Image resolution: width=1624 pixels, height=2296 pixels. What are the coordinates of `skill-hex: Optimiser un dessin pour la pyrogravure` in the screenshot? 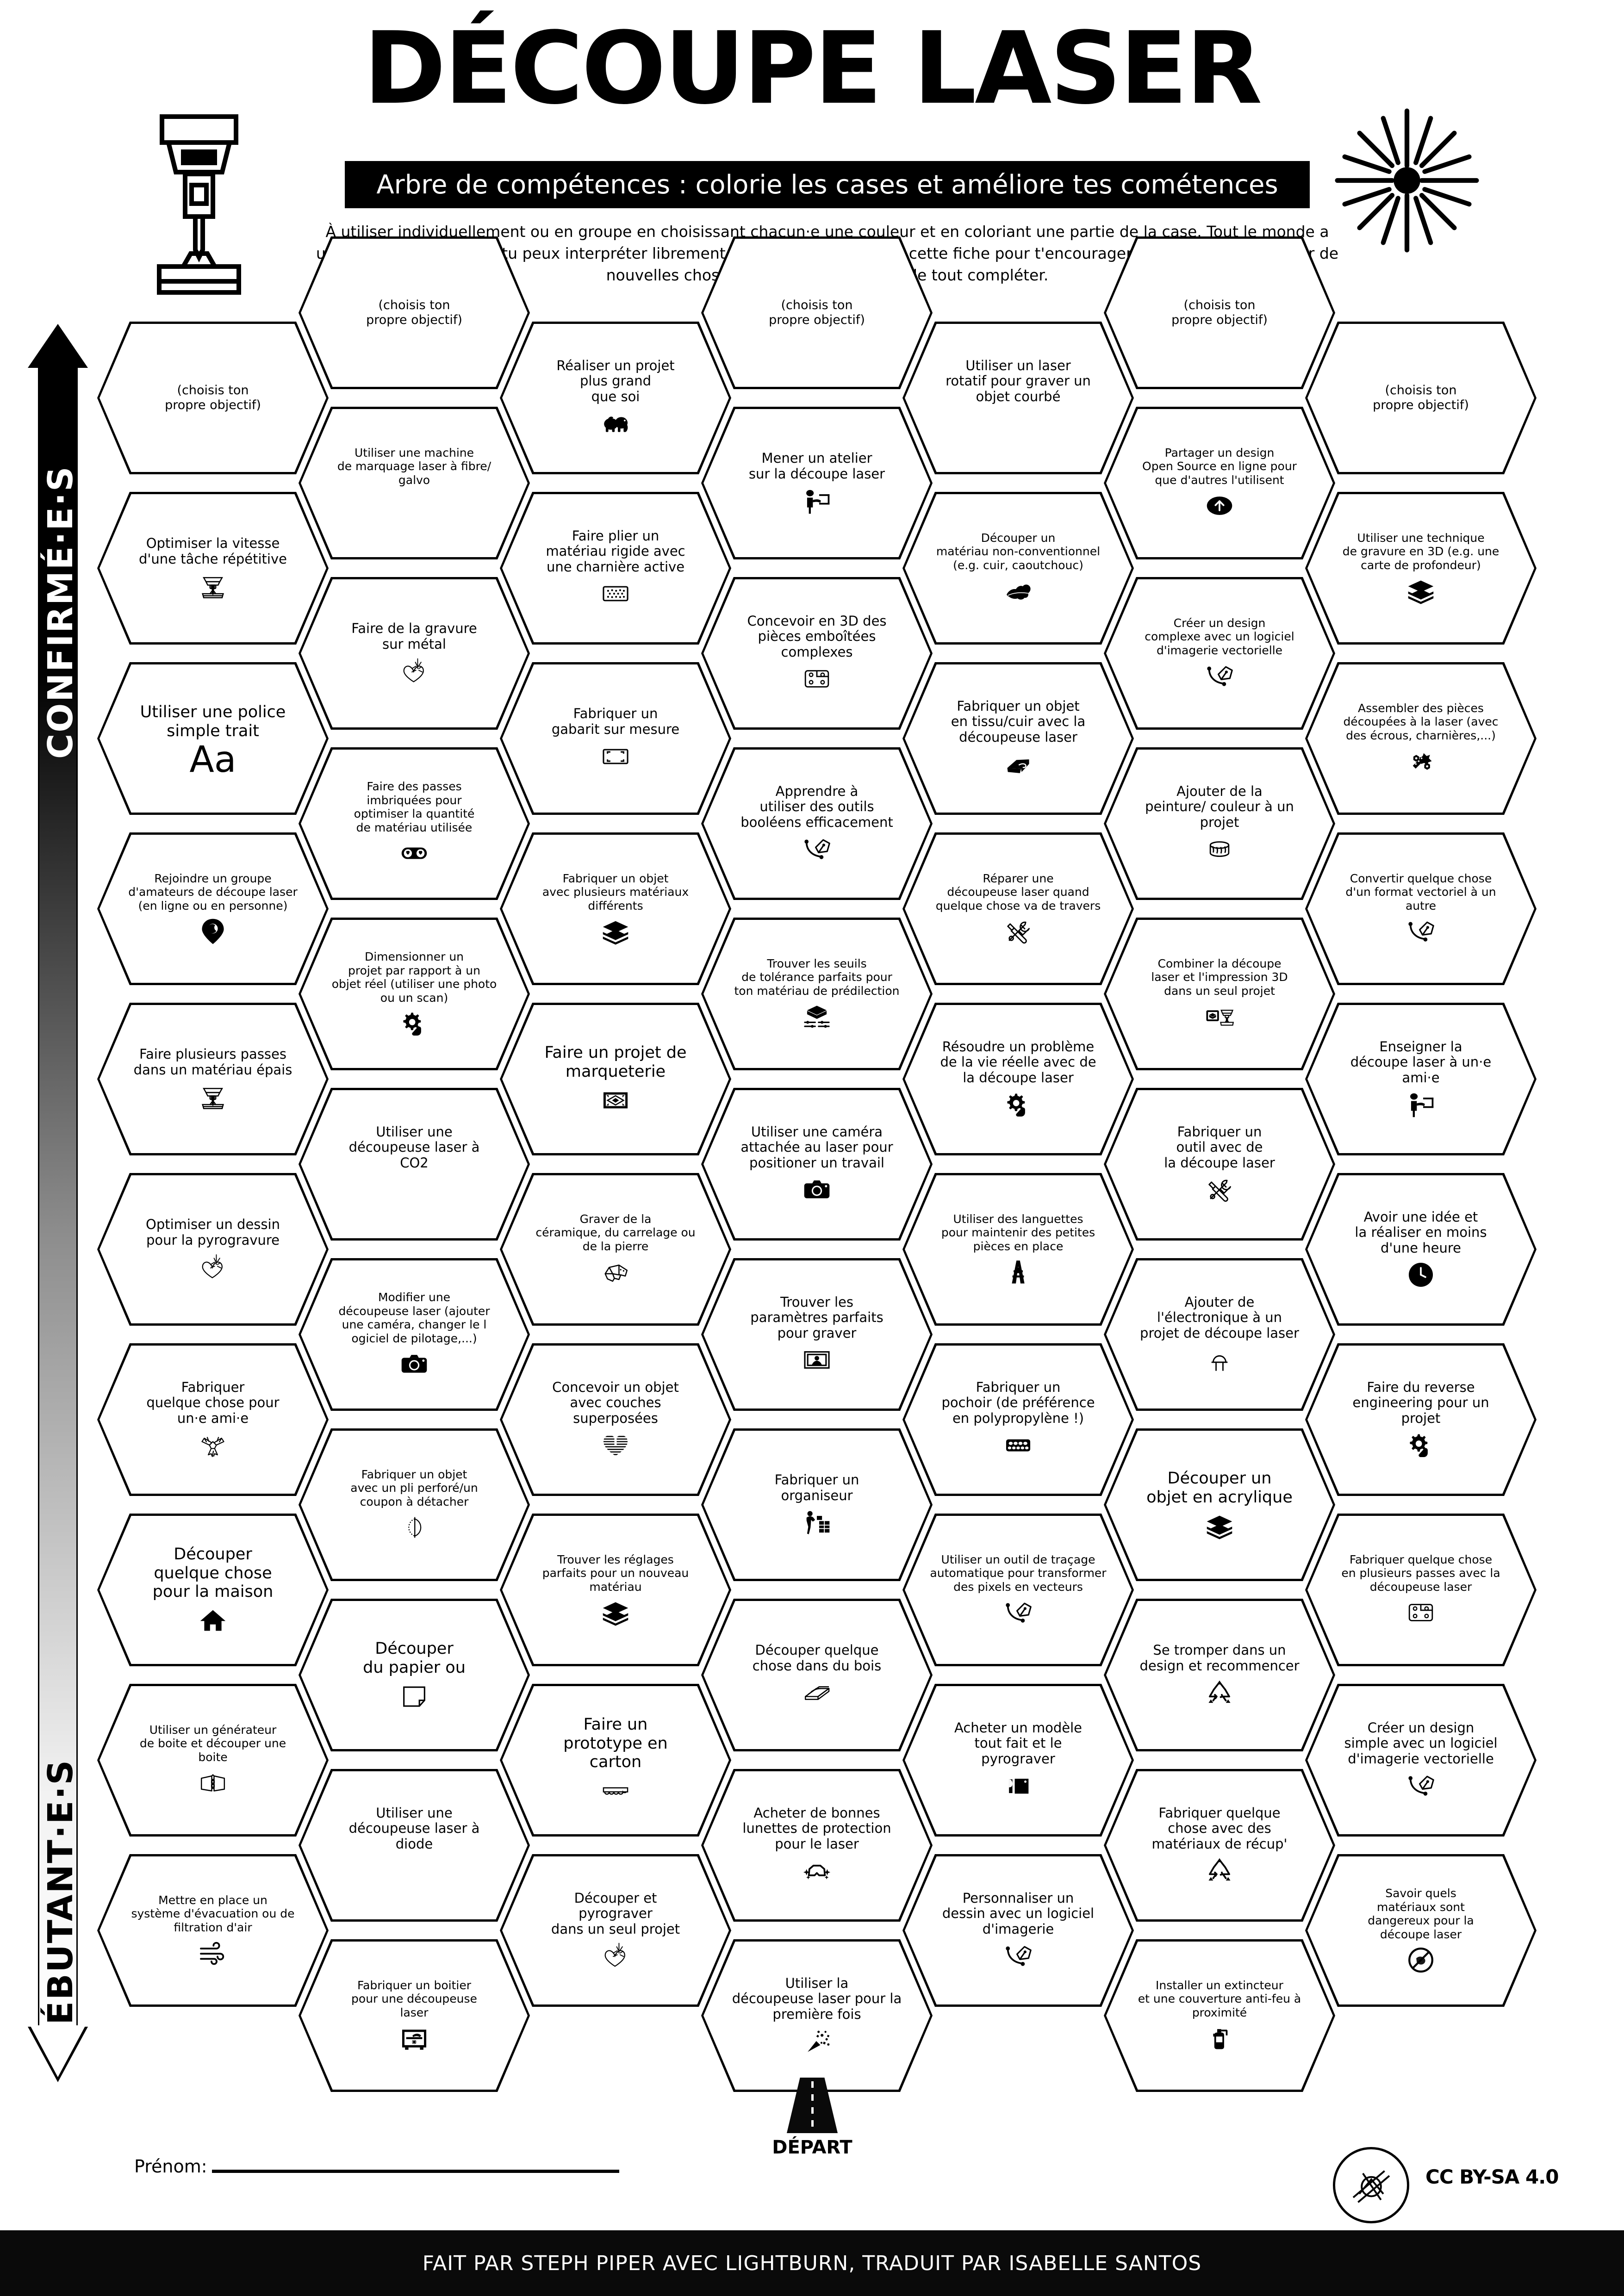 It's located at (213, 1250).